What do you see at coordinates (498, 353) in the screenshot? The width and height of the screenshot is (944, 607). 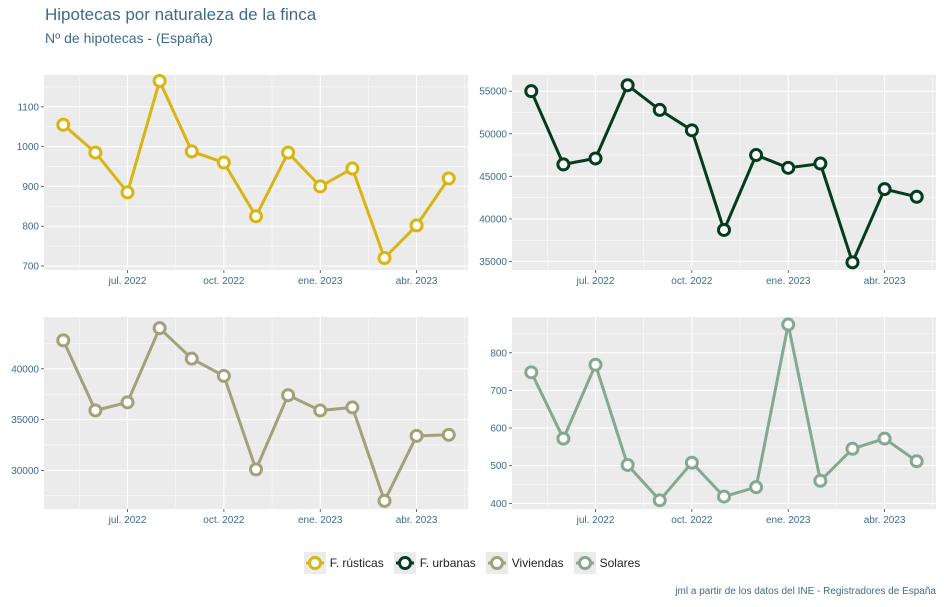 I see `y-tick-label: 800` at bounding box center [498, 353].